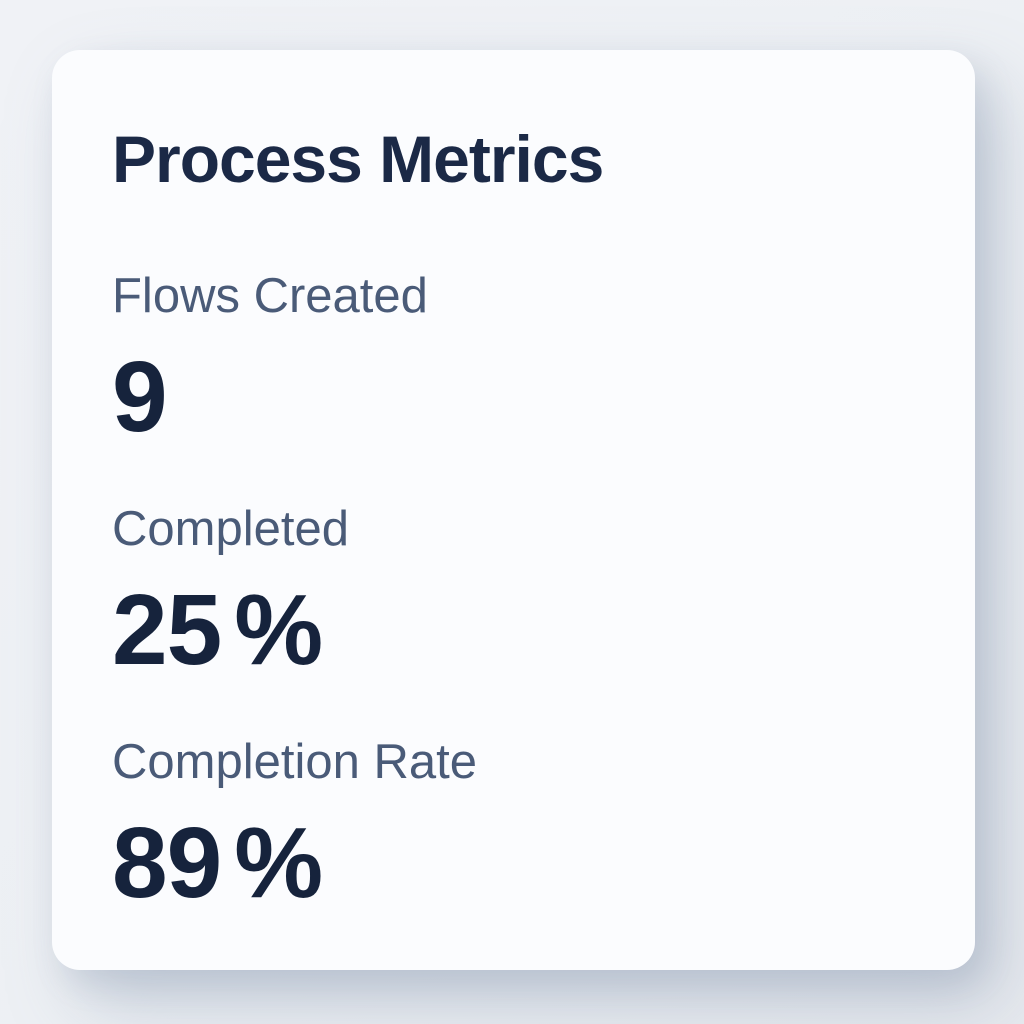 This screenshot has width=1024, height=1024. Describe the element at coordinates (167, 630) in the screenshot. I see `metric-value-number: 25` at that location.